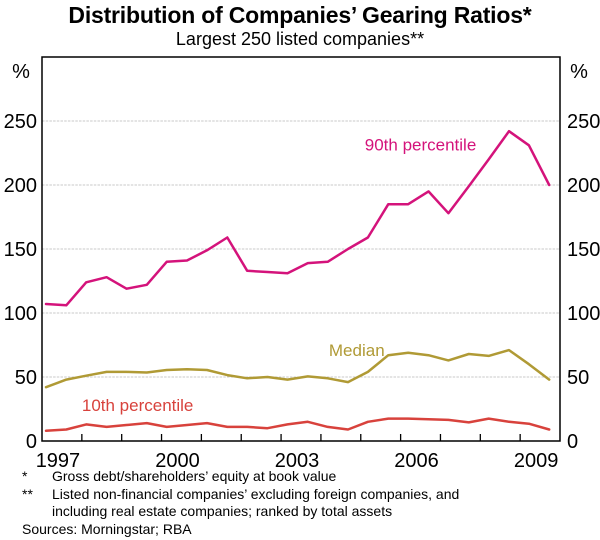 This screenshot has height=540, width=600. Describe the element at coordinates (421, 145) in the screenshot. I see `series-label-90th-percentile: 90th percentile` at that location.